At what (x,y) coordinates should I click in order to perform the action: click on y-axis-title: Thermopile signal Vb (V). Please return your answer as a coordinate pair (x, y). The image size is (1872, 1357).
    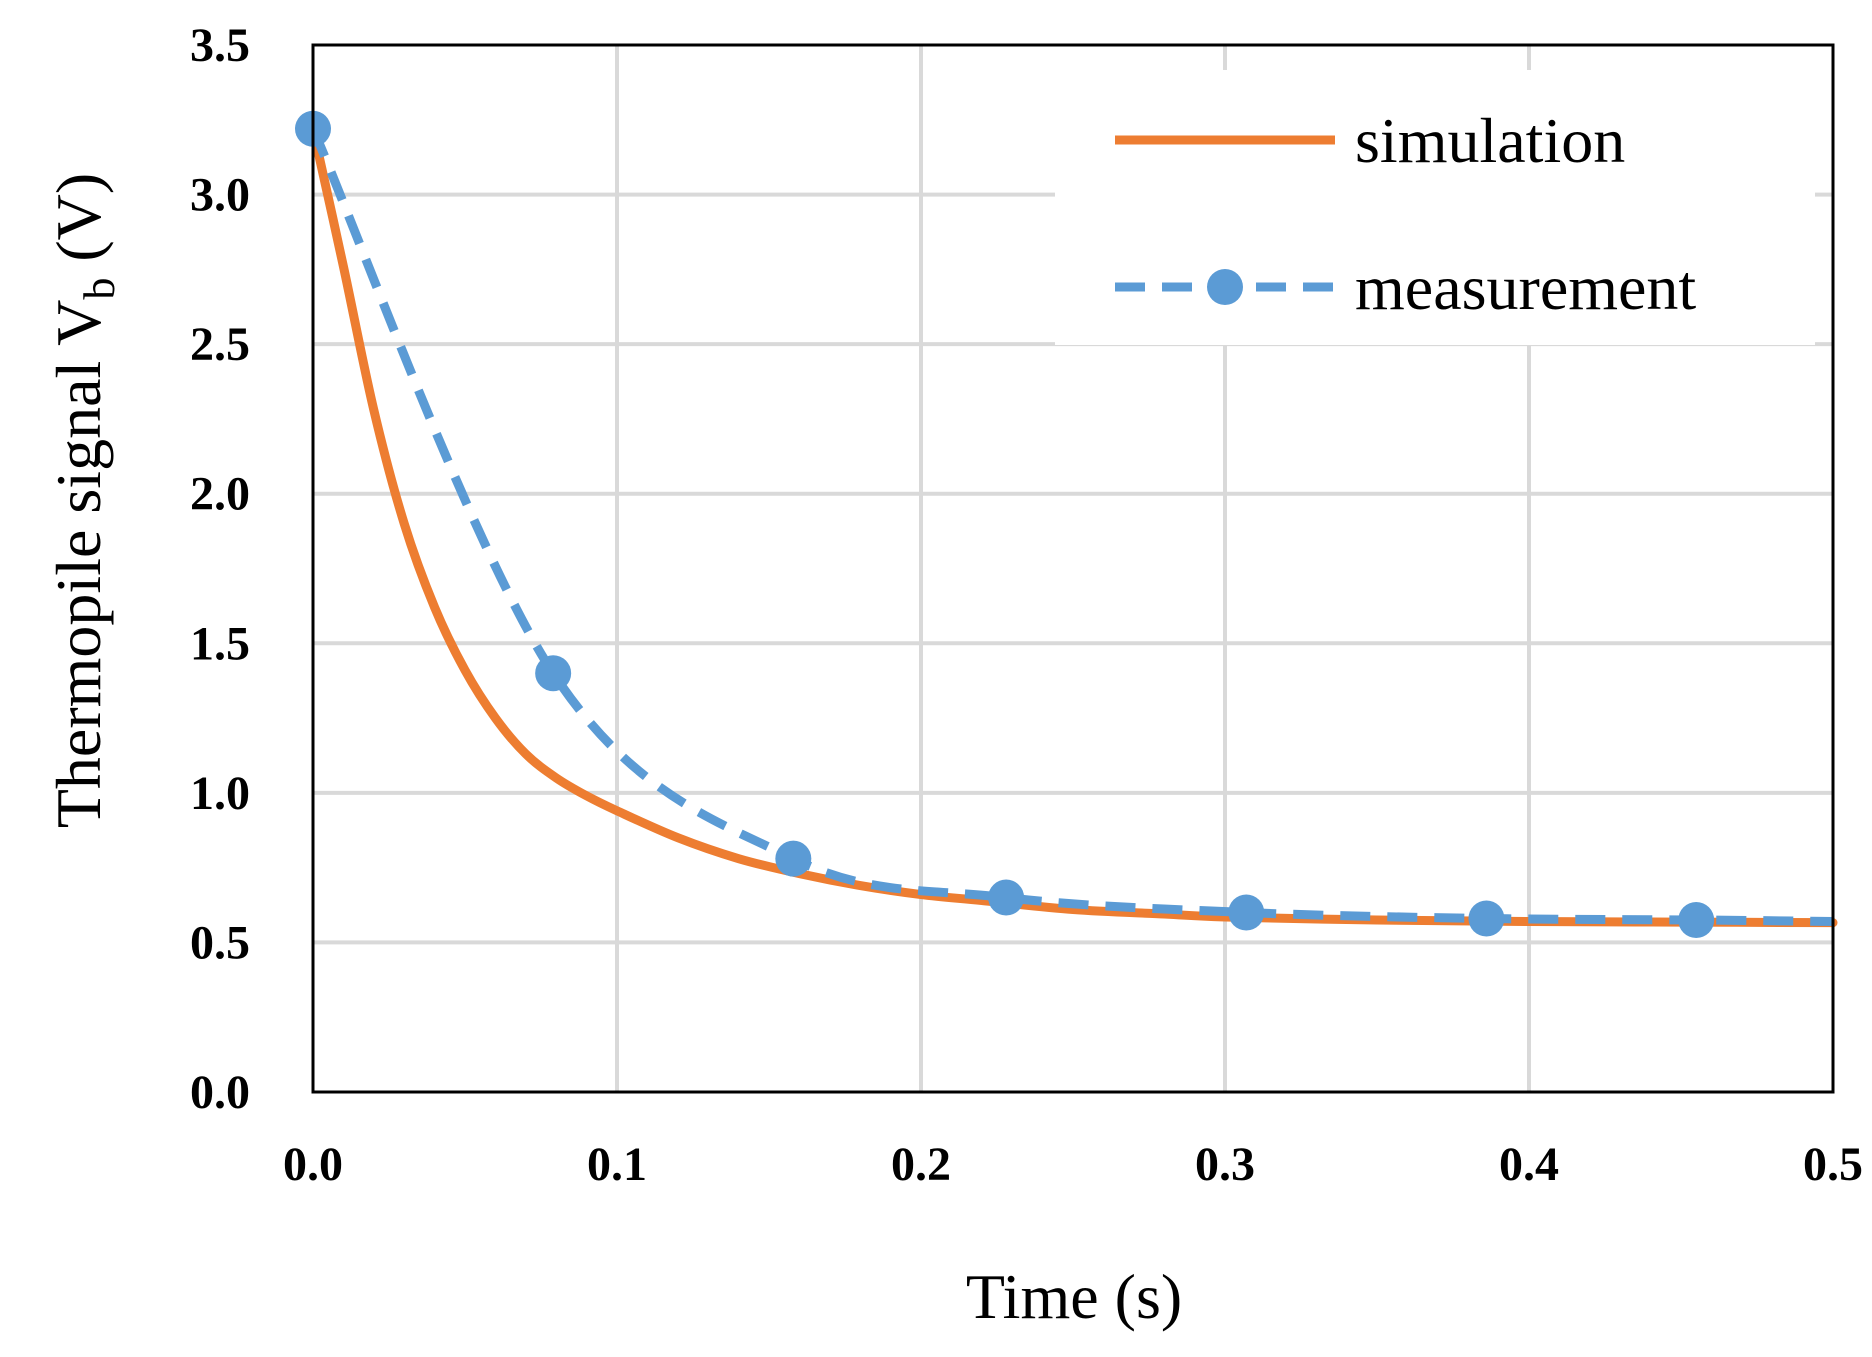
    Looking at the image, I should click on (83, 500).